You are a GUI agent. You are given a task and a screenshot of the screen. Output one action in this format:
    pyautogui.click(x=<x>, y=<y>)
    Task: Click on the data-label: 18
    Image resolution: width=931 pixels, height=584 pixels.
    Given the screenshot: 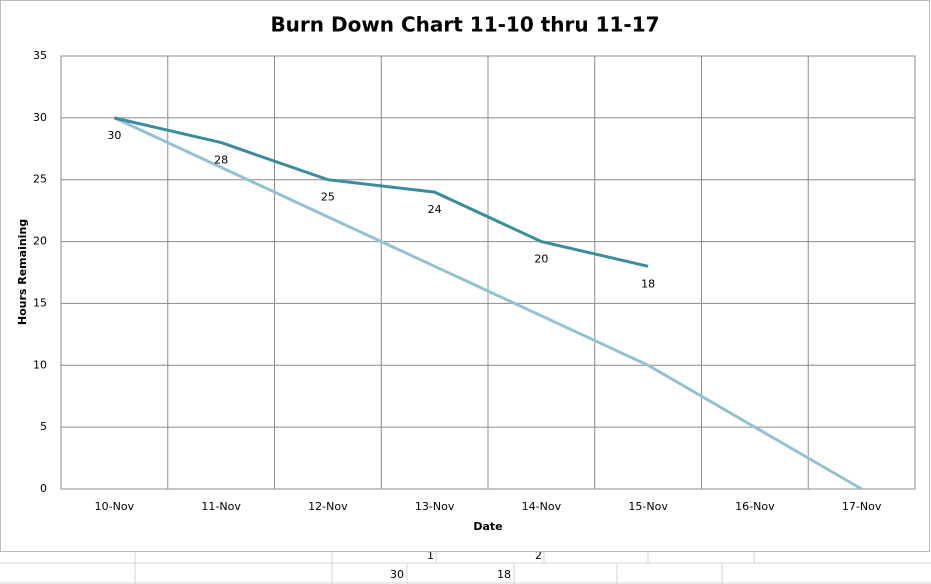 What is the action you would take?
    pyautogui.click(x=648, y=283)
    